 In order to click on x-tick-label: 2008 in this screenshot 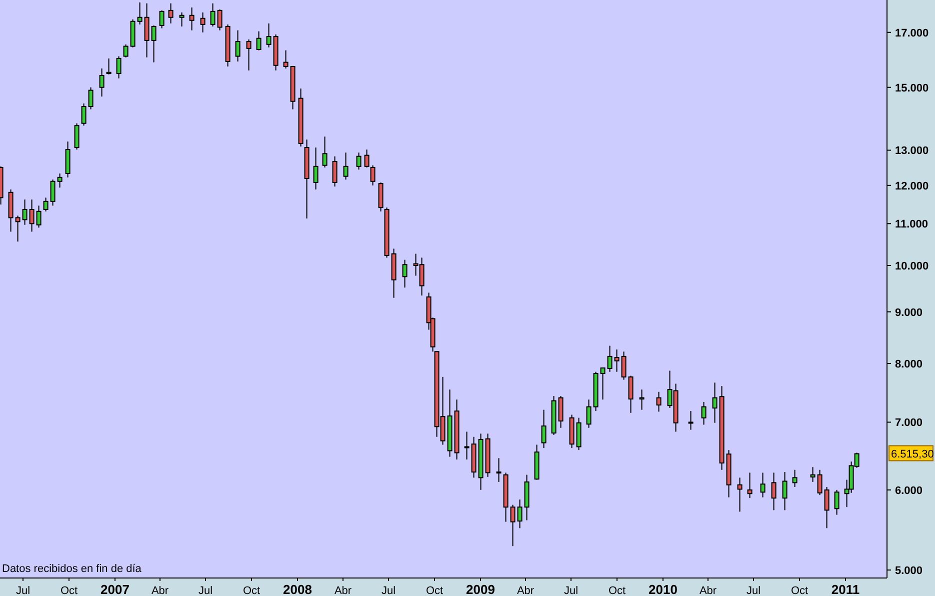, I will do `click(297, 589)`.